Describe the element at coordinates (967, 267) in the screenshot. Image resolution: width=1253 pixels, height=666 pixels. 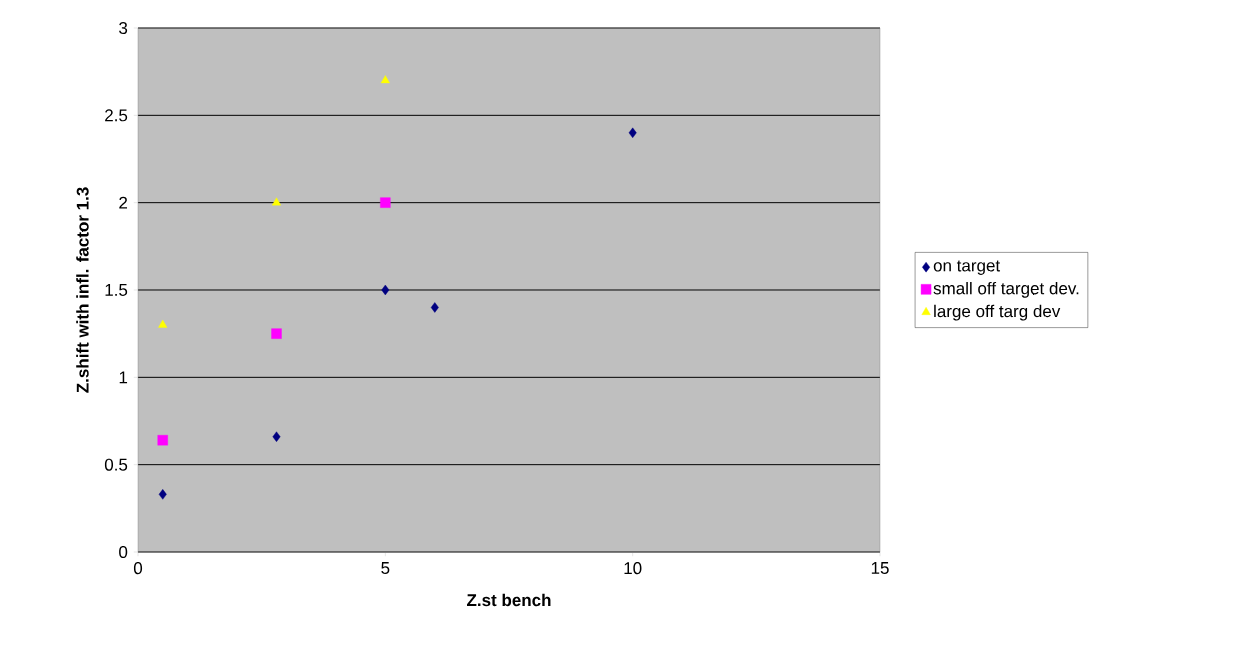
I see `legend-label: on target` at that location.